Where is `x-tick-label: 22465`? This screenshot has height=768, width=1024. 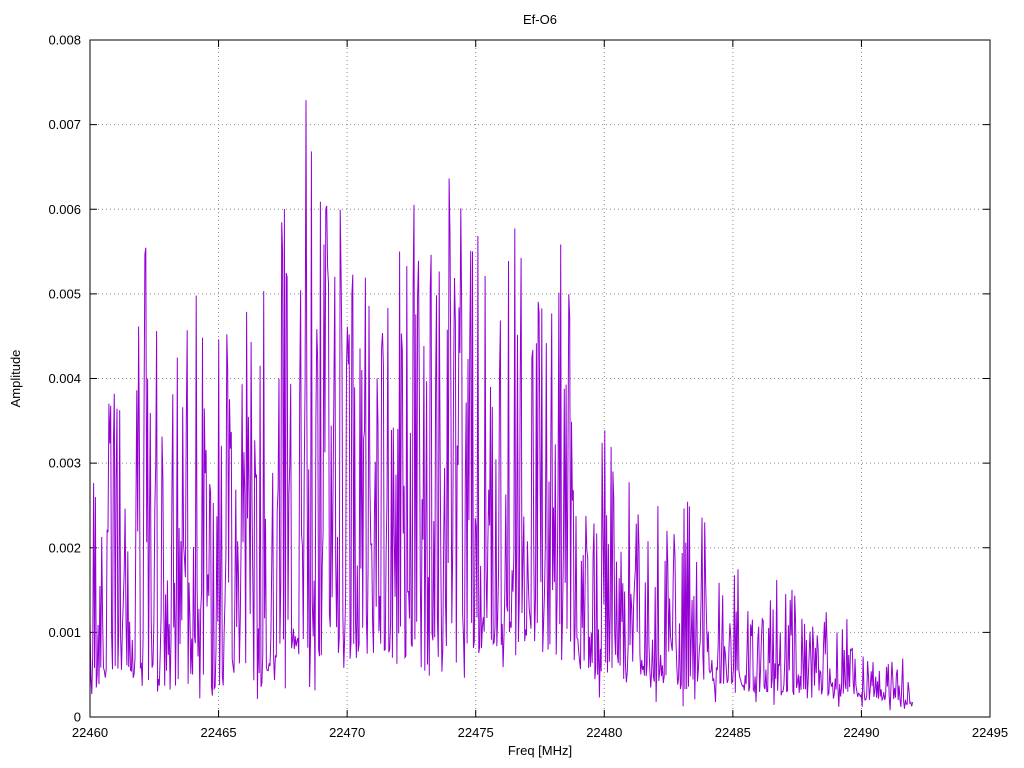
x-tick-label: 22465 is located at coordinates (218, 732).